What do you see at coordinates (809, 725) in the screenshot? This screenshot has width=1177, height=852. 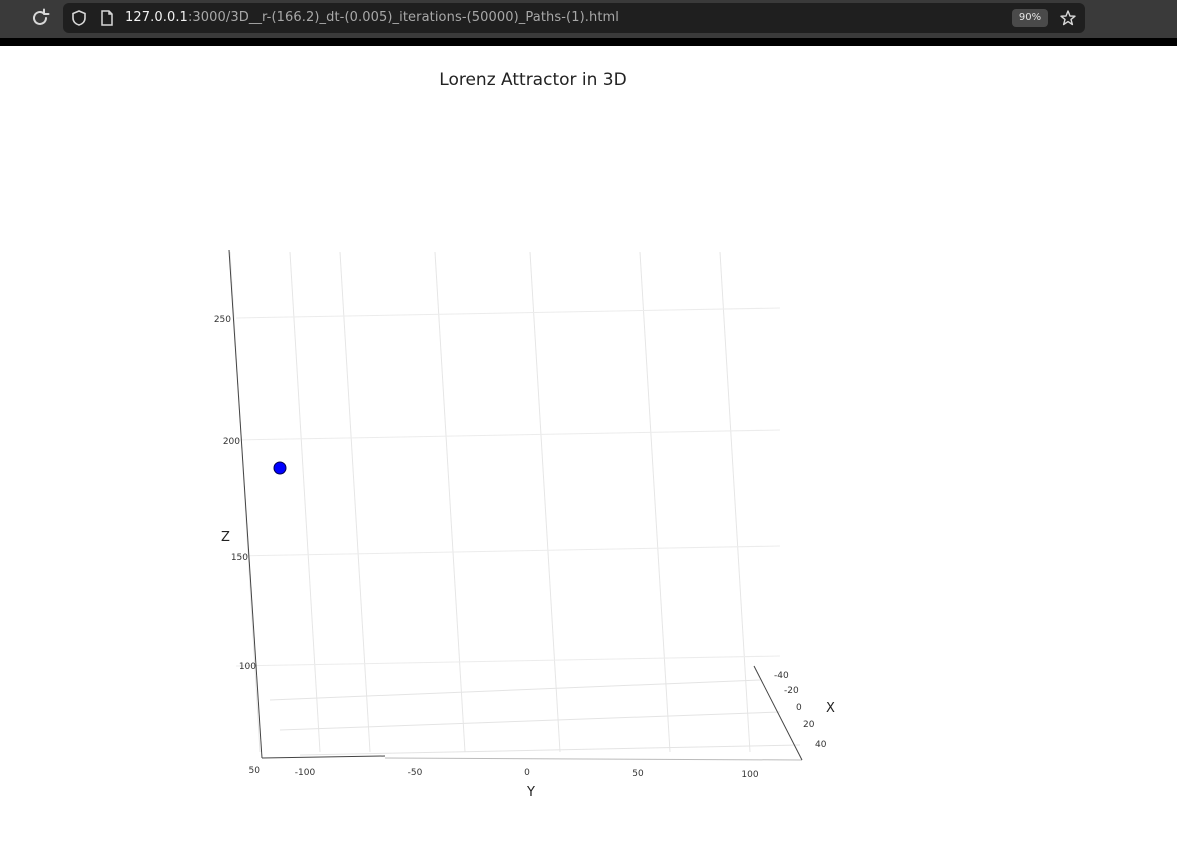 I see `x-tick-20: 20` at bounding box center [809, 725].